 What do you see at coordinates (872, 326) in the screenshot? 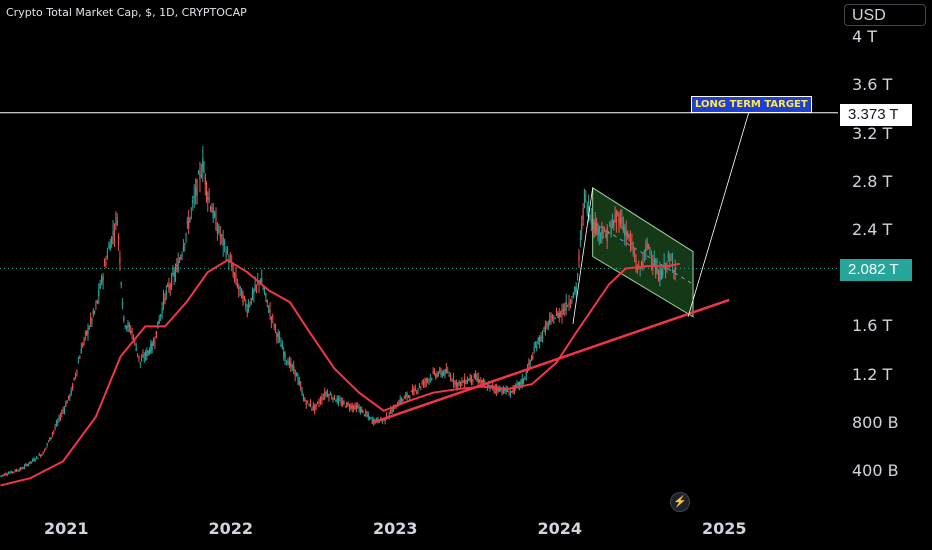
I see `y-tick-label: 1.6 T` at bounding box center [872, 326].